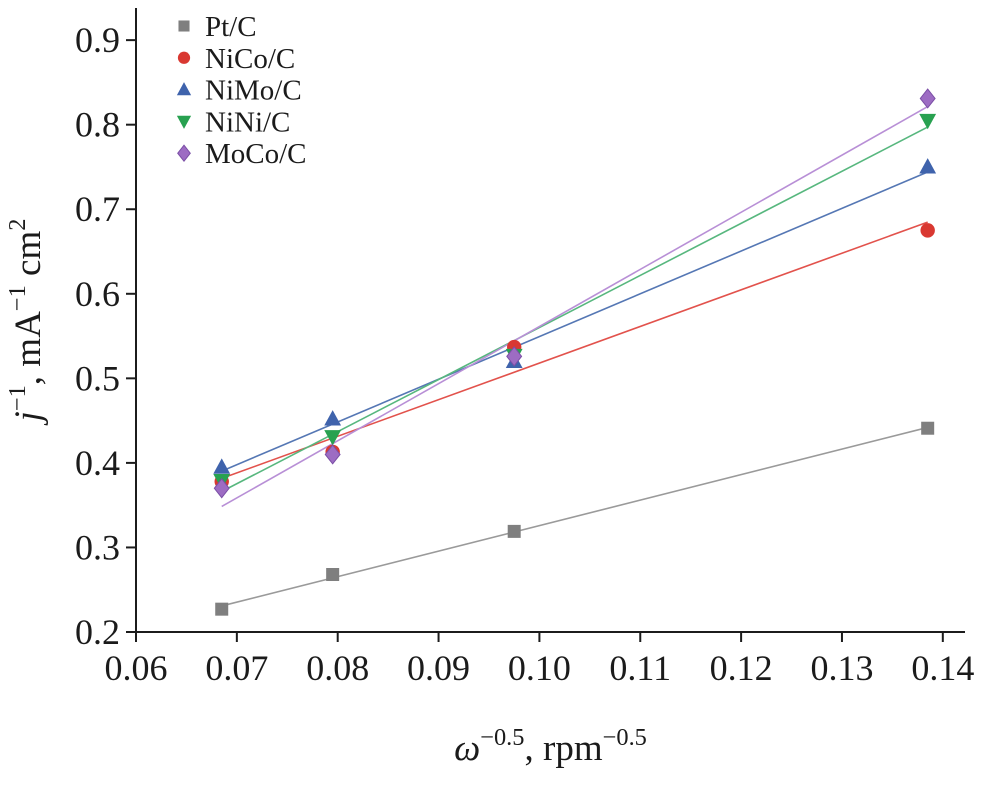  I want to click on legend-item-nimo-c: NiMo/C, so click(239, 91).